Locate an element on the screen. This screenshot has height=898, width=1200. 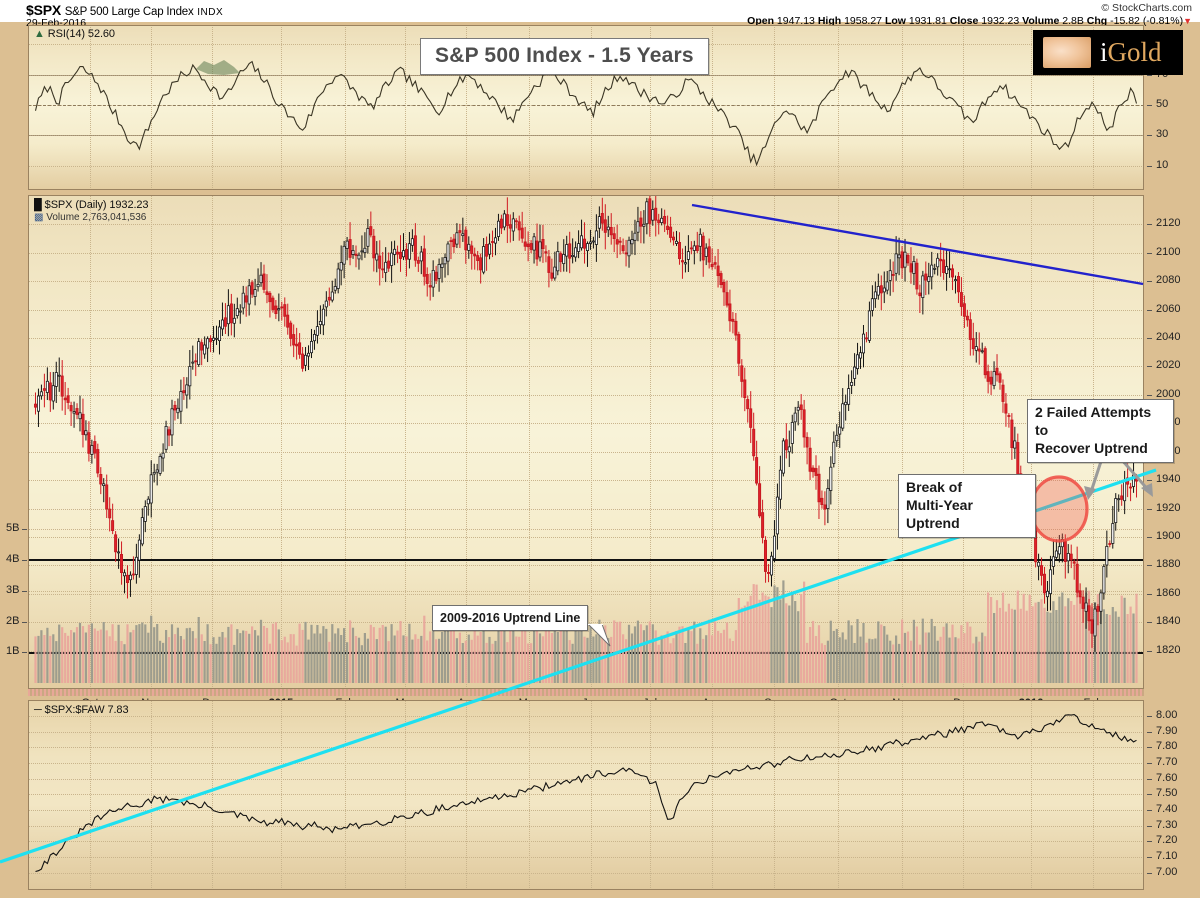
volume-label: Volume is located at coordinates (1041, 21).